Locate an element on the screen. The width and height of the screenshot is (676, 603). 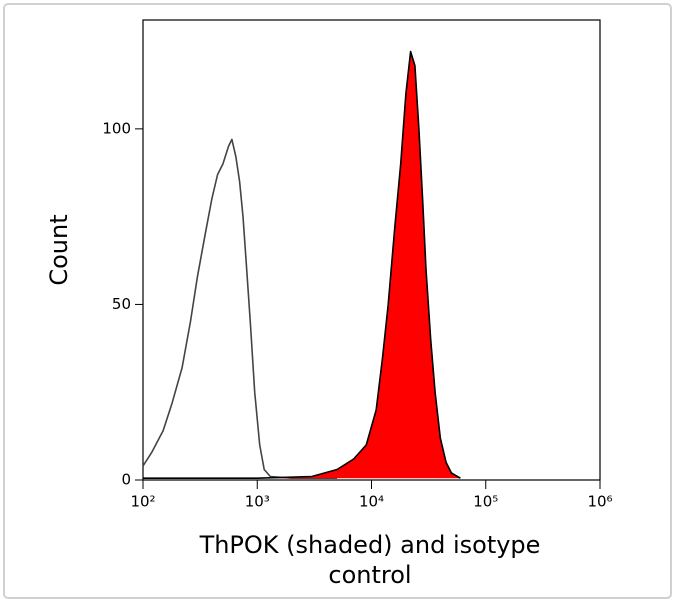
x-tick-label: 10⁴ is located at coordinates (371, 502).